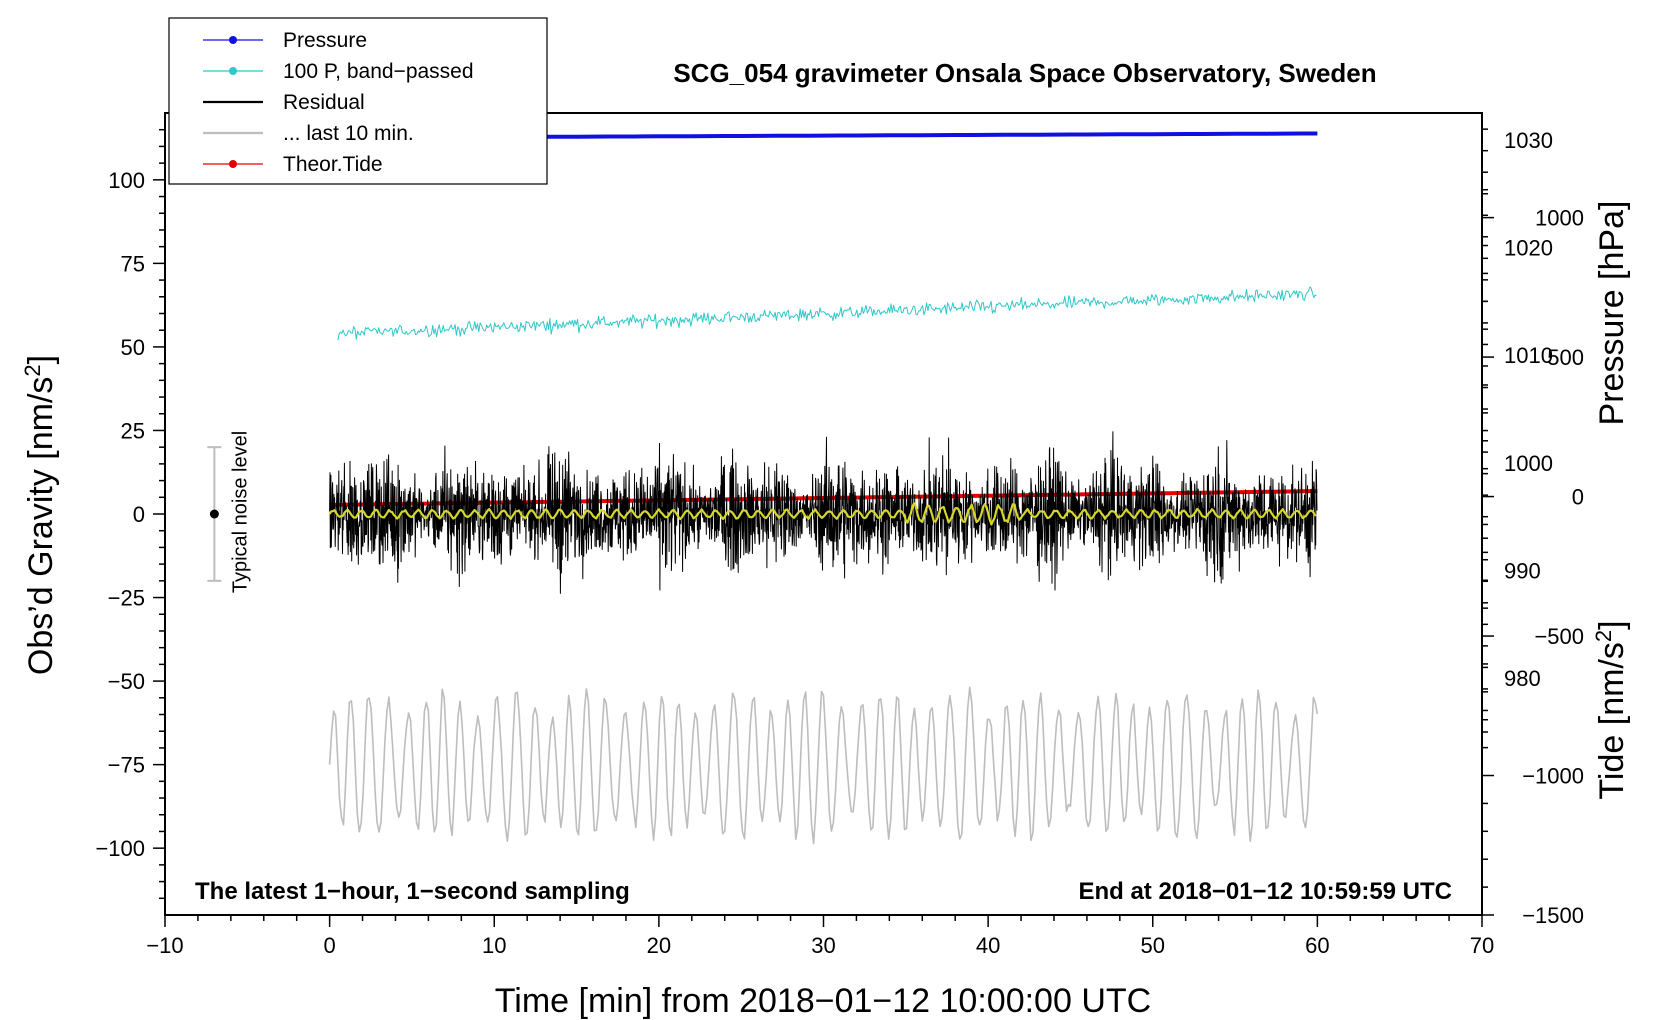 This screenshot has width=1660, height=1020. Describe the element at coordinates (133, 430) in the screenshot. I see `left-tick-label: 25` at that location.